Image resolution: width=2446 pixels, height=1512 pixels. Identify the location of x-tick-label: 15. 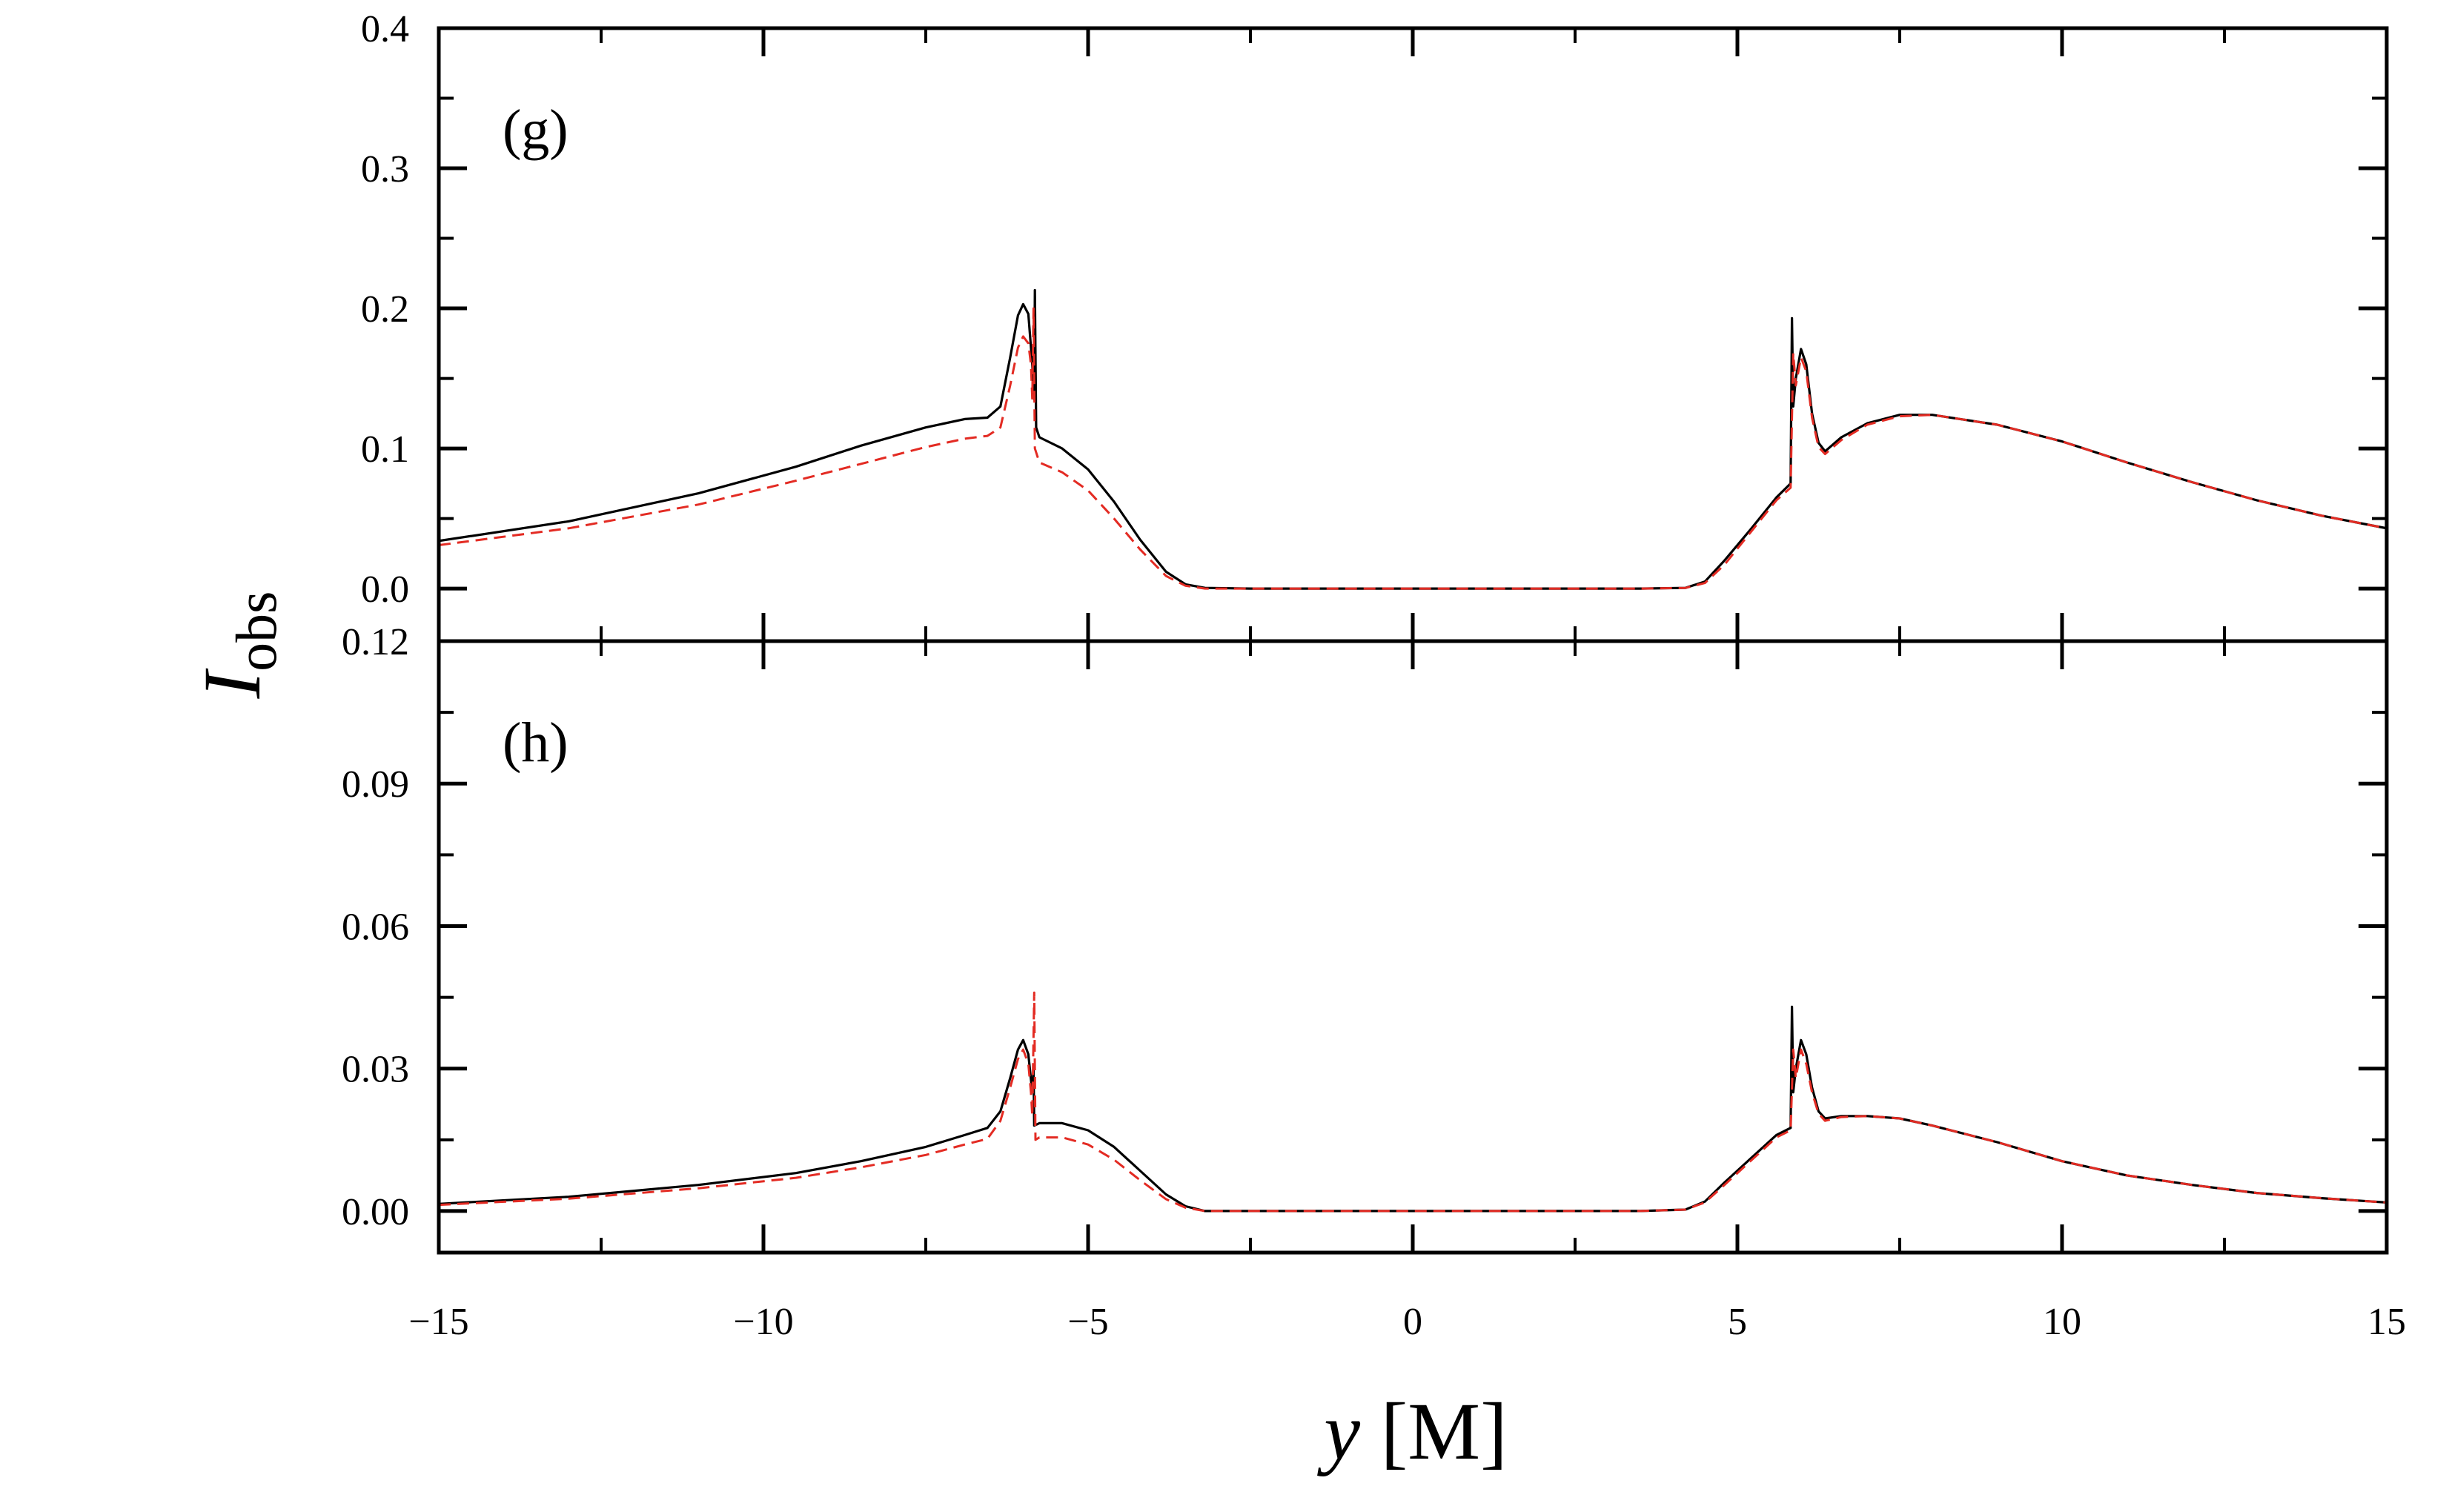
(2386, 1322).